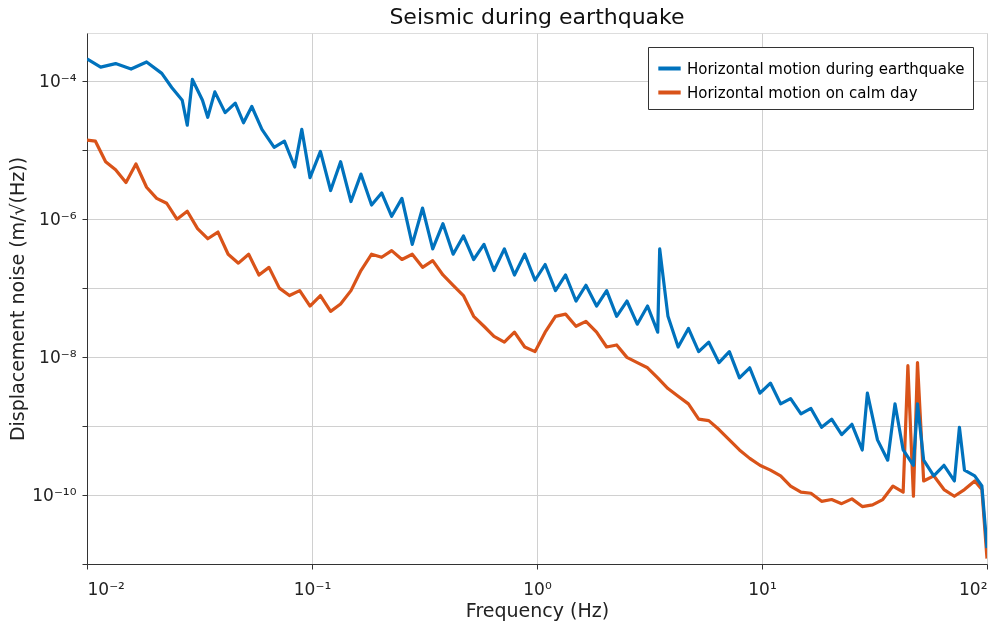 The width and height of the screenshot is (1006, 626). Describe the element at coordinates (312, 588) in the screenshot. I see `x-tick-label: 10⁻¹` at that location.